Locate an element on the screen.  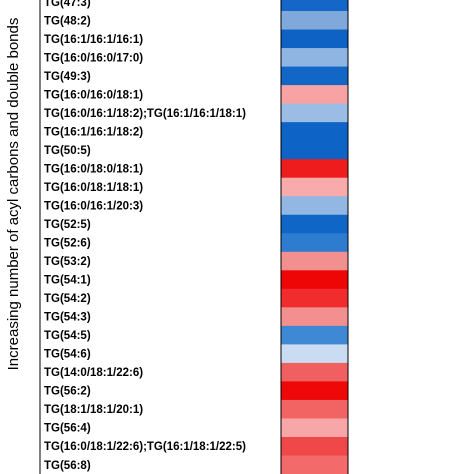
row-label: TG(54:5) is located at coordinates (67, 336).